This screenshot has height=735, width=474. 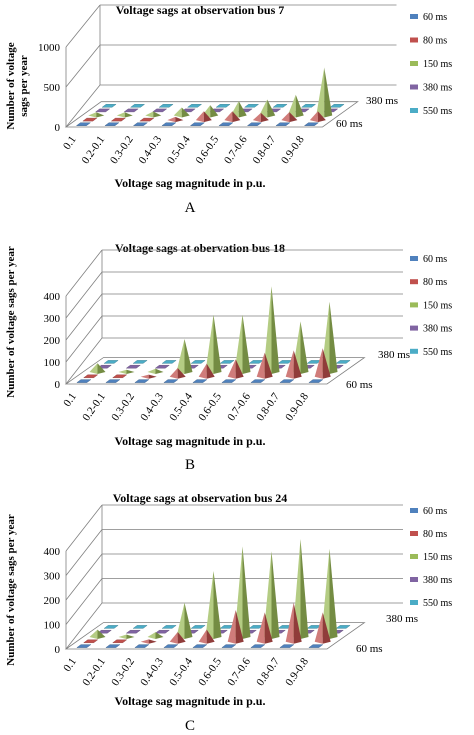 What do you see at coordinates (100, 115) in the screenshot?
I see `cone-150ms-0.1-right` at bounding box center [100, 115].